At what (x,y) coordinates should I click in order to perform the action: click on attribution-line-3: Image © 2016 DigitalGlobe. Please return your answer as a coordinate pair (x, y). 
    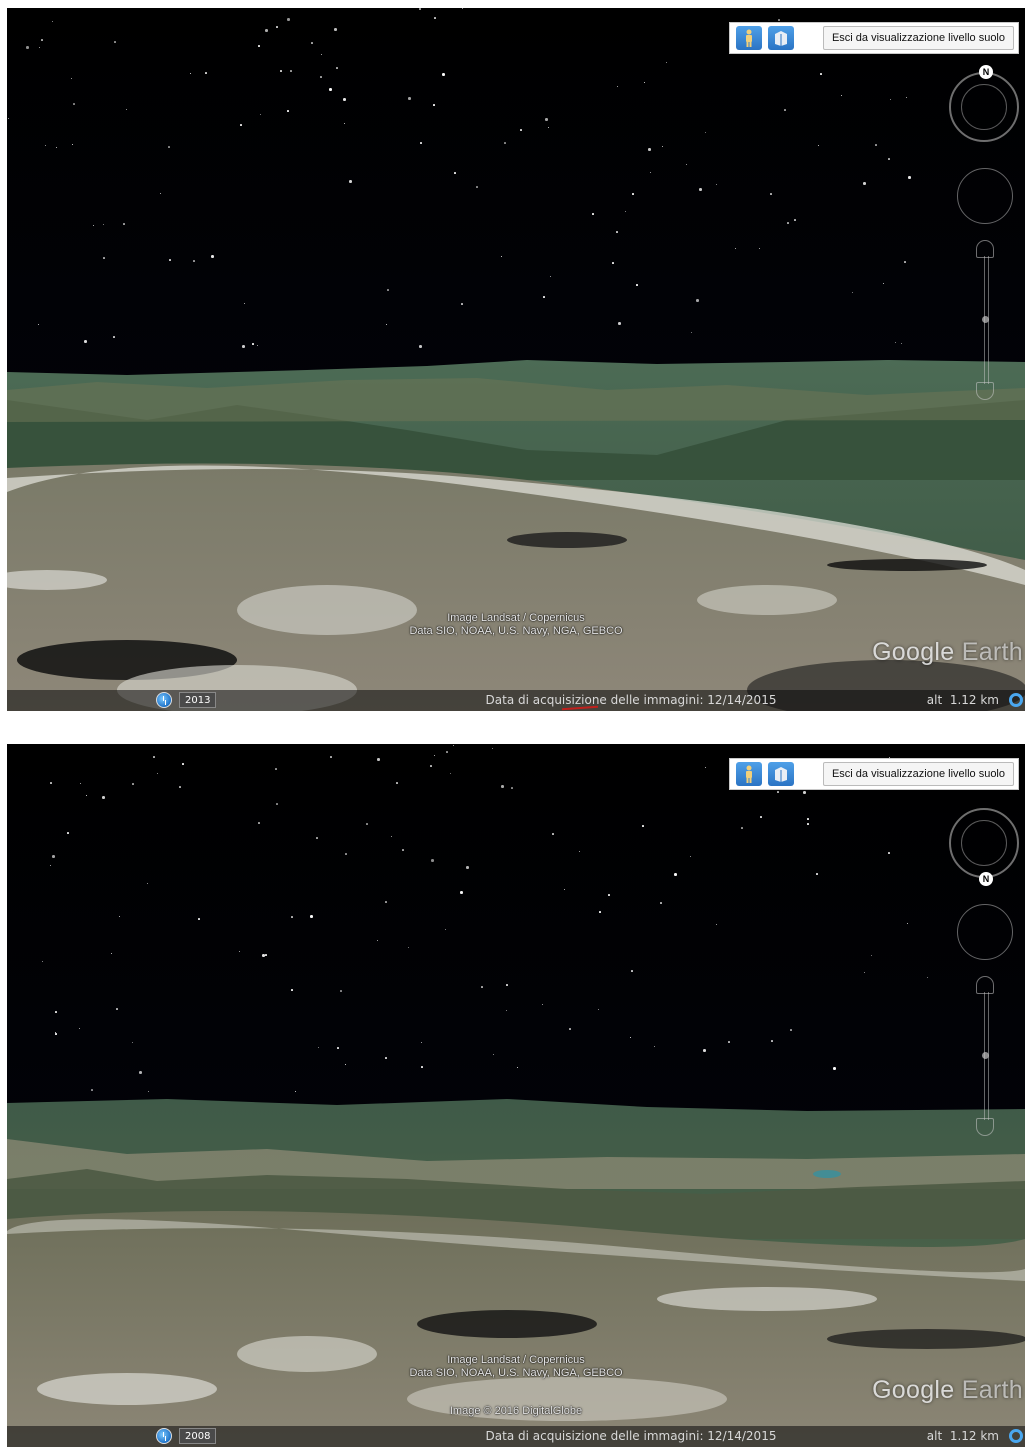
    Looking at the image, I should click on (516, 1411).